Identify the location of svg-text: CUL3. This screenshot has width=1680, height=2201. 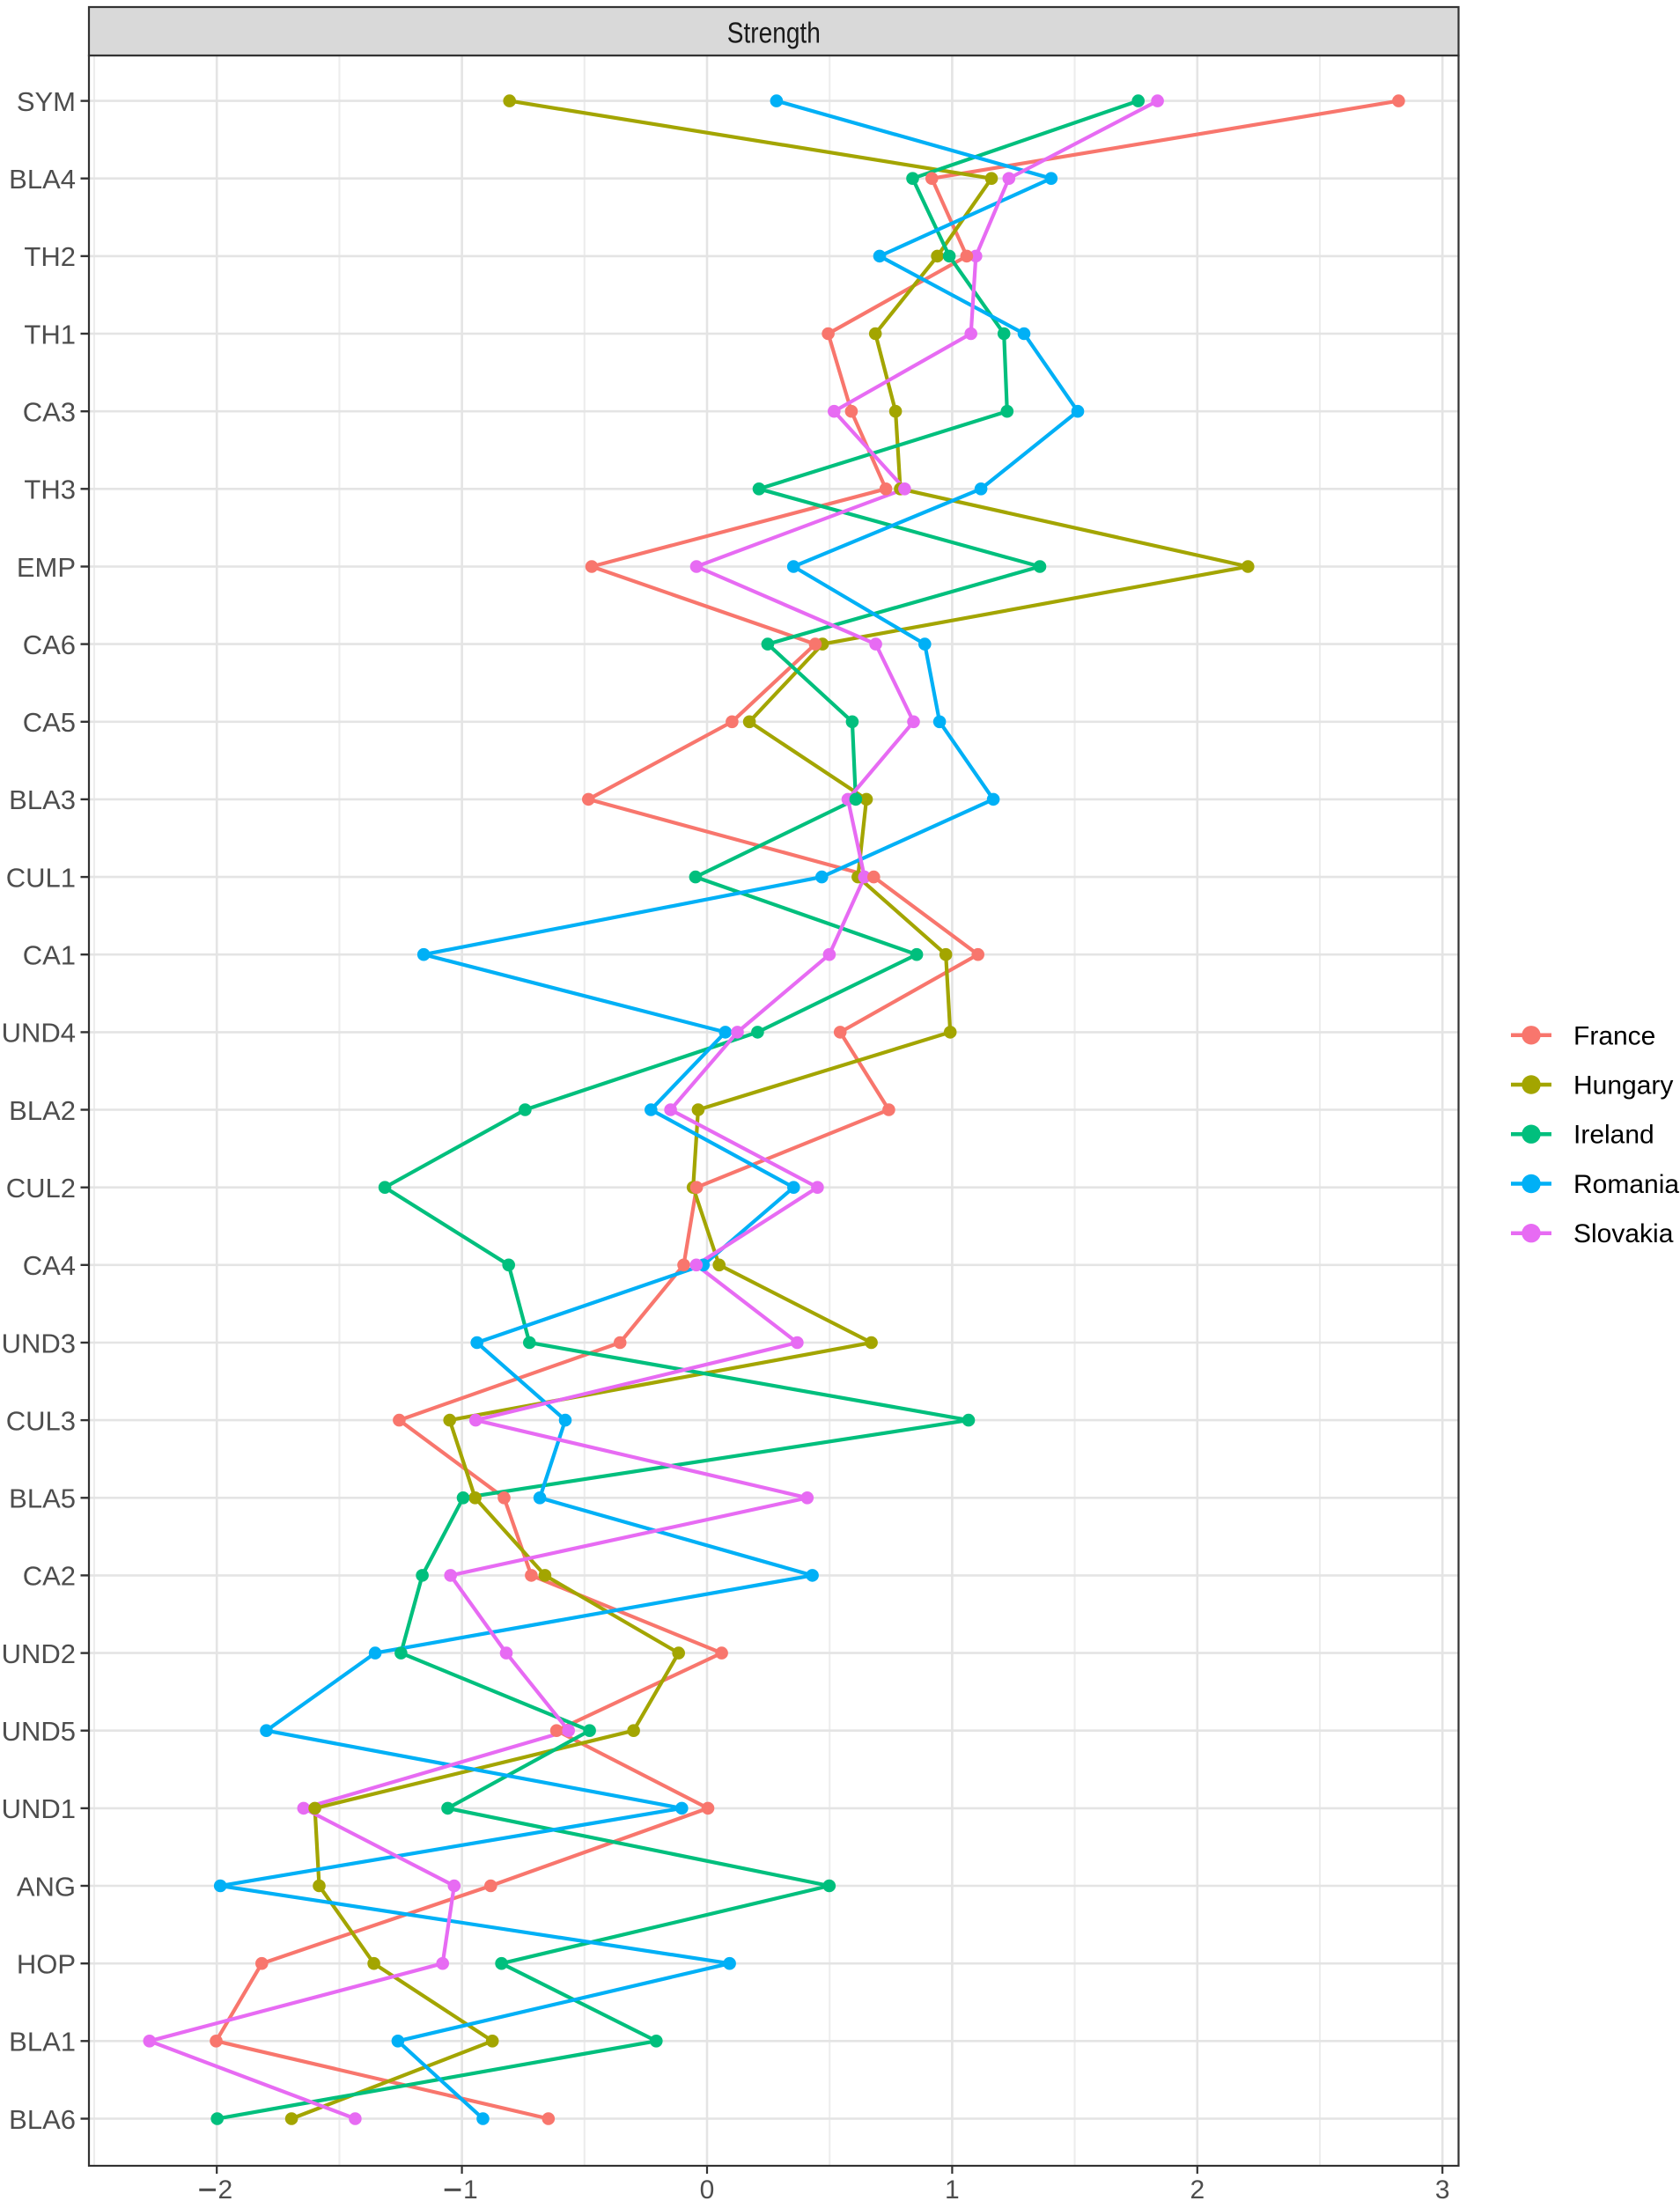
(41, 1420).